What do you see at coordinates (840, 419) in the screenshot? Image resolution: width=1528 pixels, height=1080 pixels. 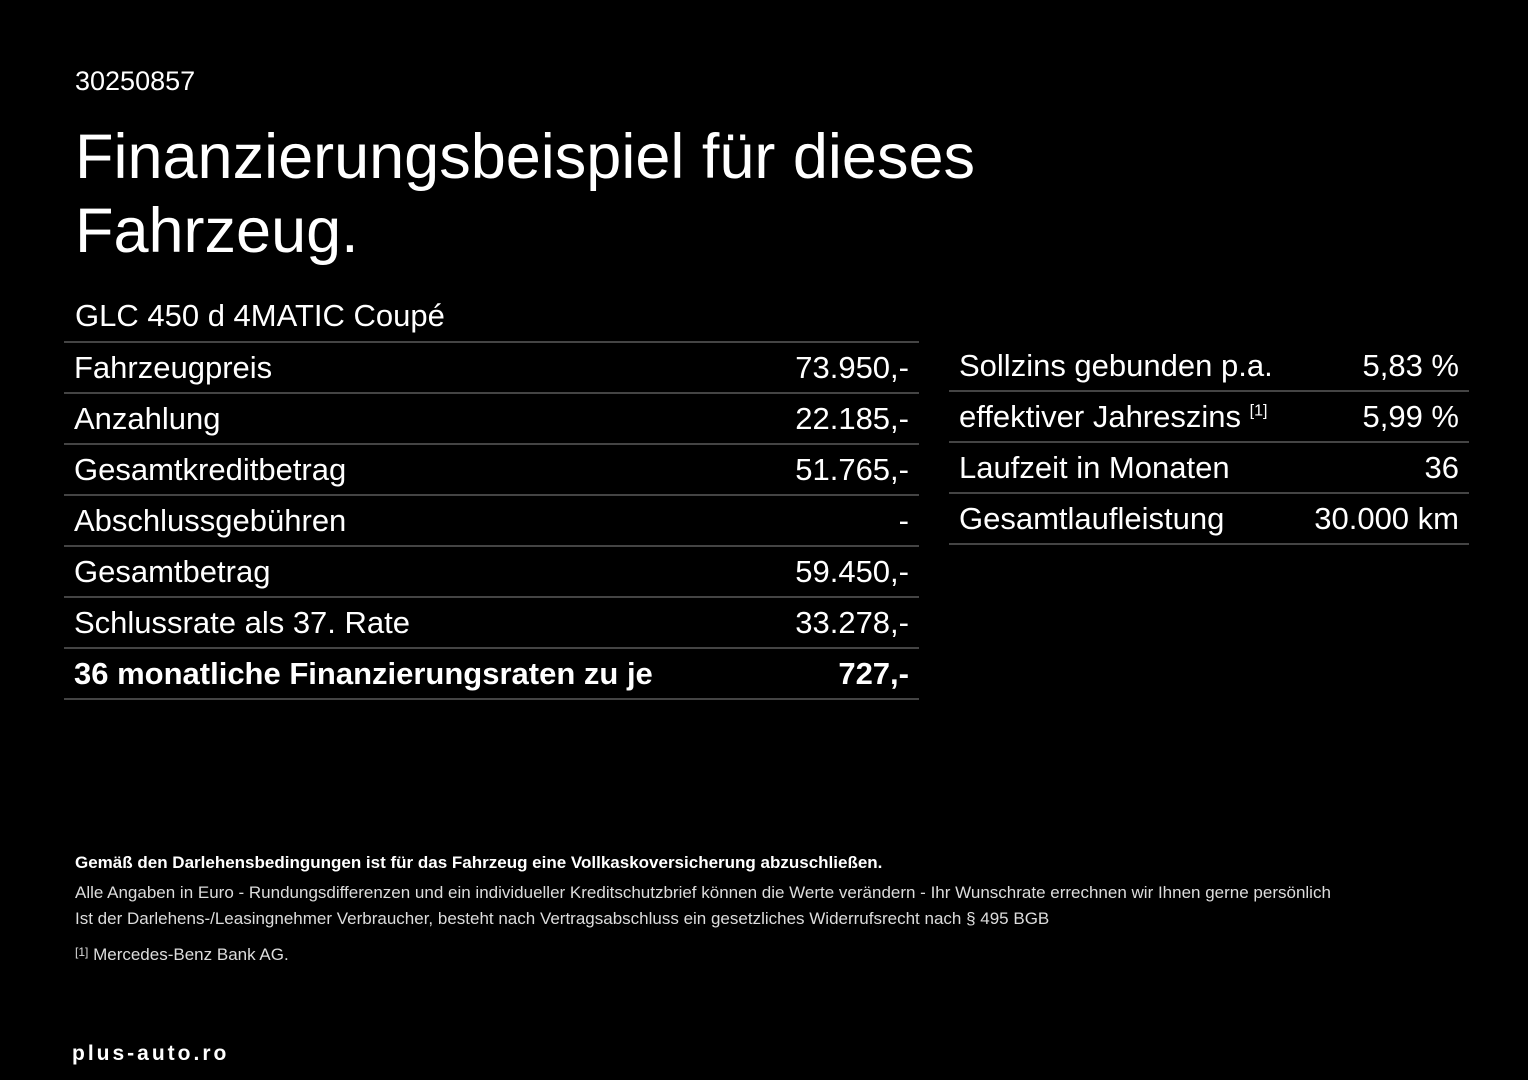 I see `value: 22.185,-` at bounding box center [840, 419].